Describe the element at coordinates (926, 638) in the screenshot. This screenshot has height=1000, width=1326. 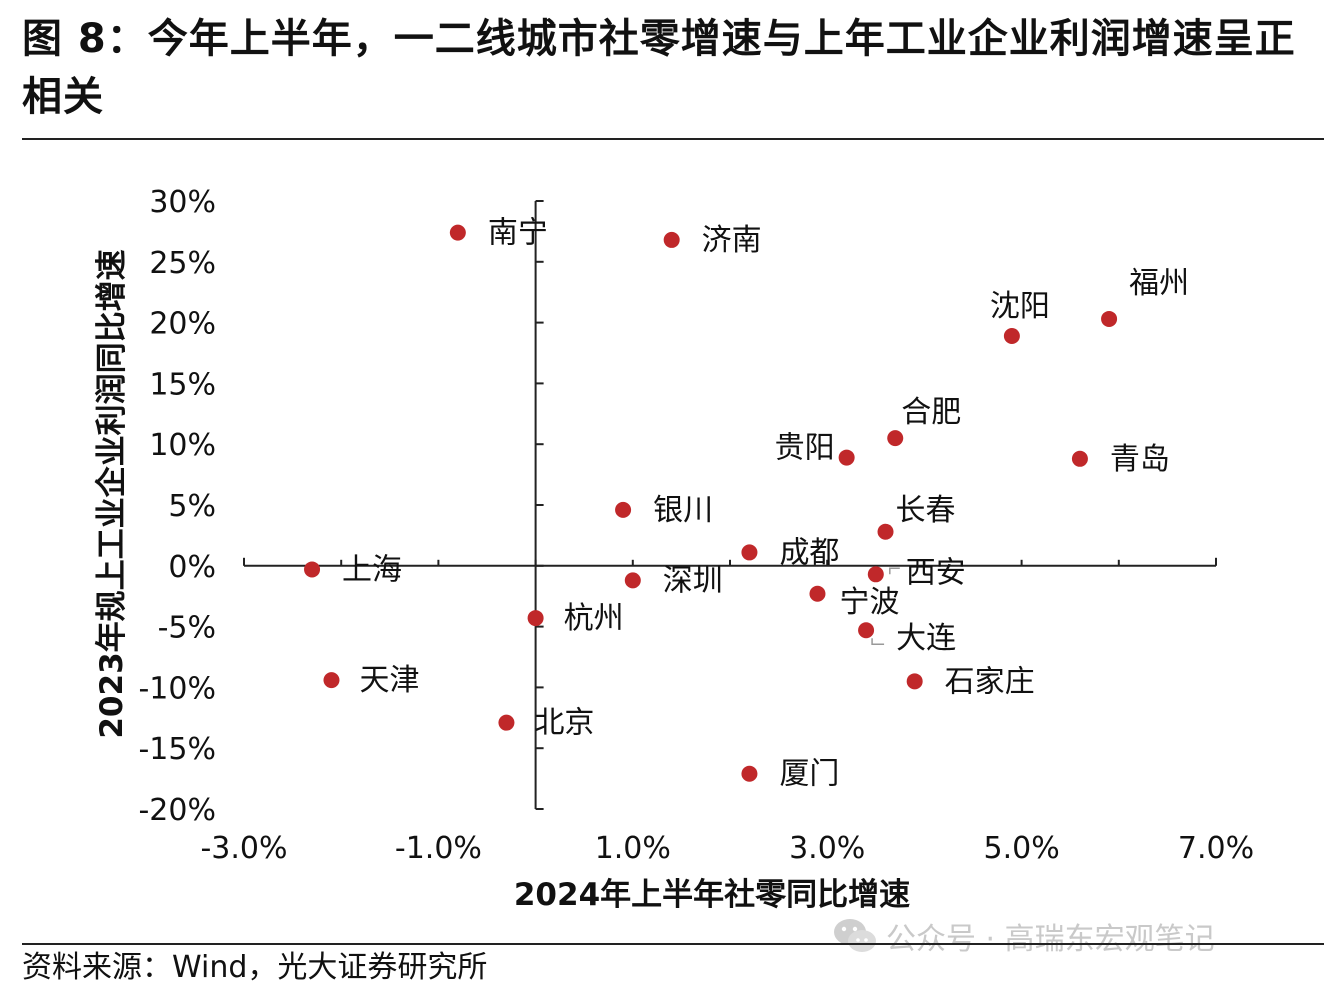
I see `point-label: 大连` at that location.